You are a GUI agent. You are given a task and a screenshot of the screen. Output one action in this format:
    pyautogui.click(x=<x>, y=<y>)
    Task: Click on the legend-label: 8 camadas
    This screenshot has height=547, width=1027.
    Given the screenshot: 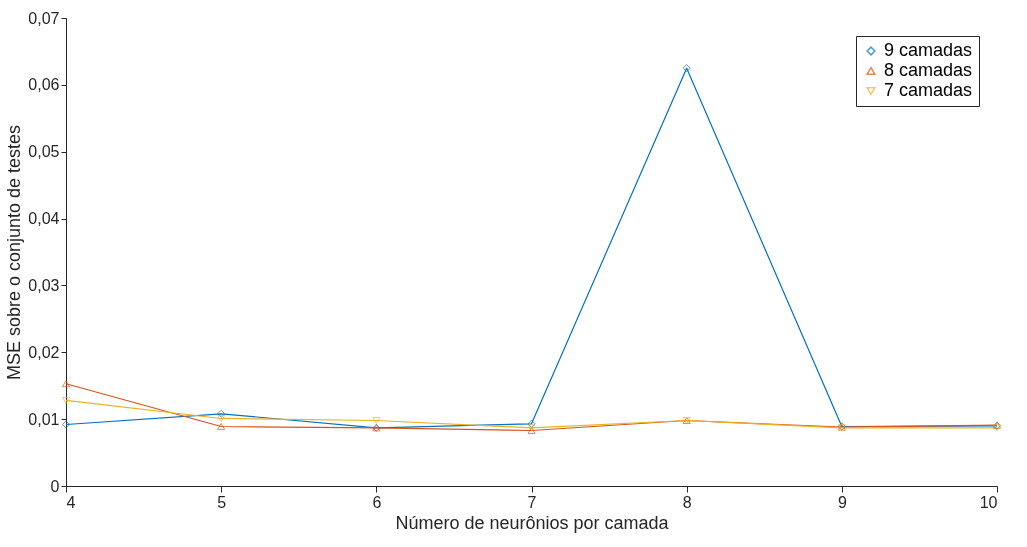 What is the action you would take?
    pyautogui.click(x=928, y=70)
    